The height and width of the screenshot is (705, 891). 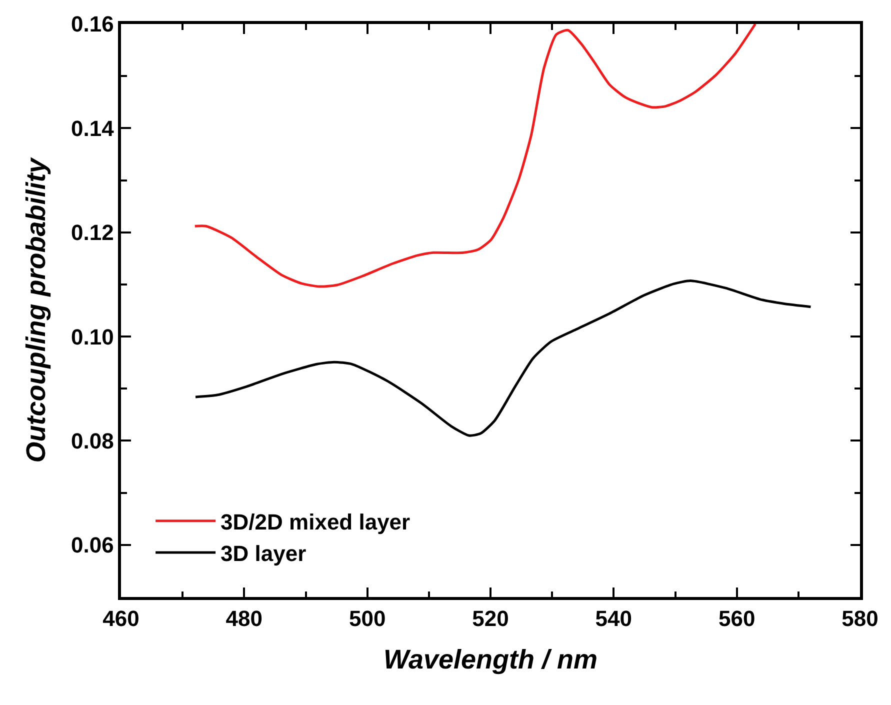 What do you see at coordinates (613, 619) in the screenshot?
I see `x-tick-label: 540` at bounding box center [613, 619].